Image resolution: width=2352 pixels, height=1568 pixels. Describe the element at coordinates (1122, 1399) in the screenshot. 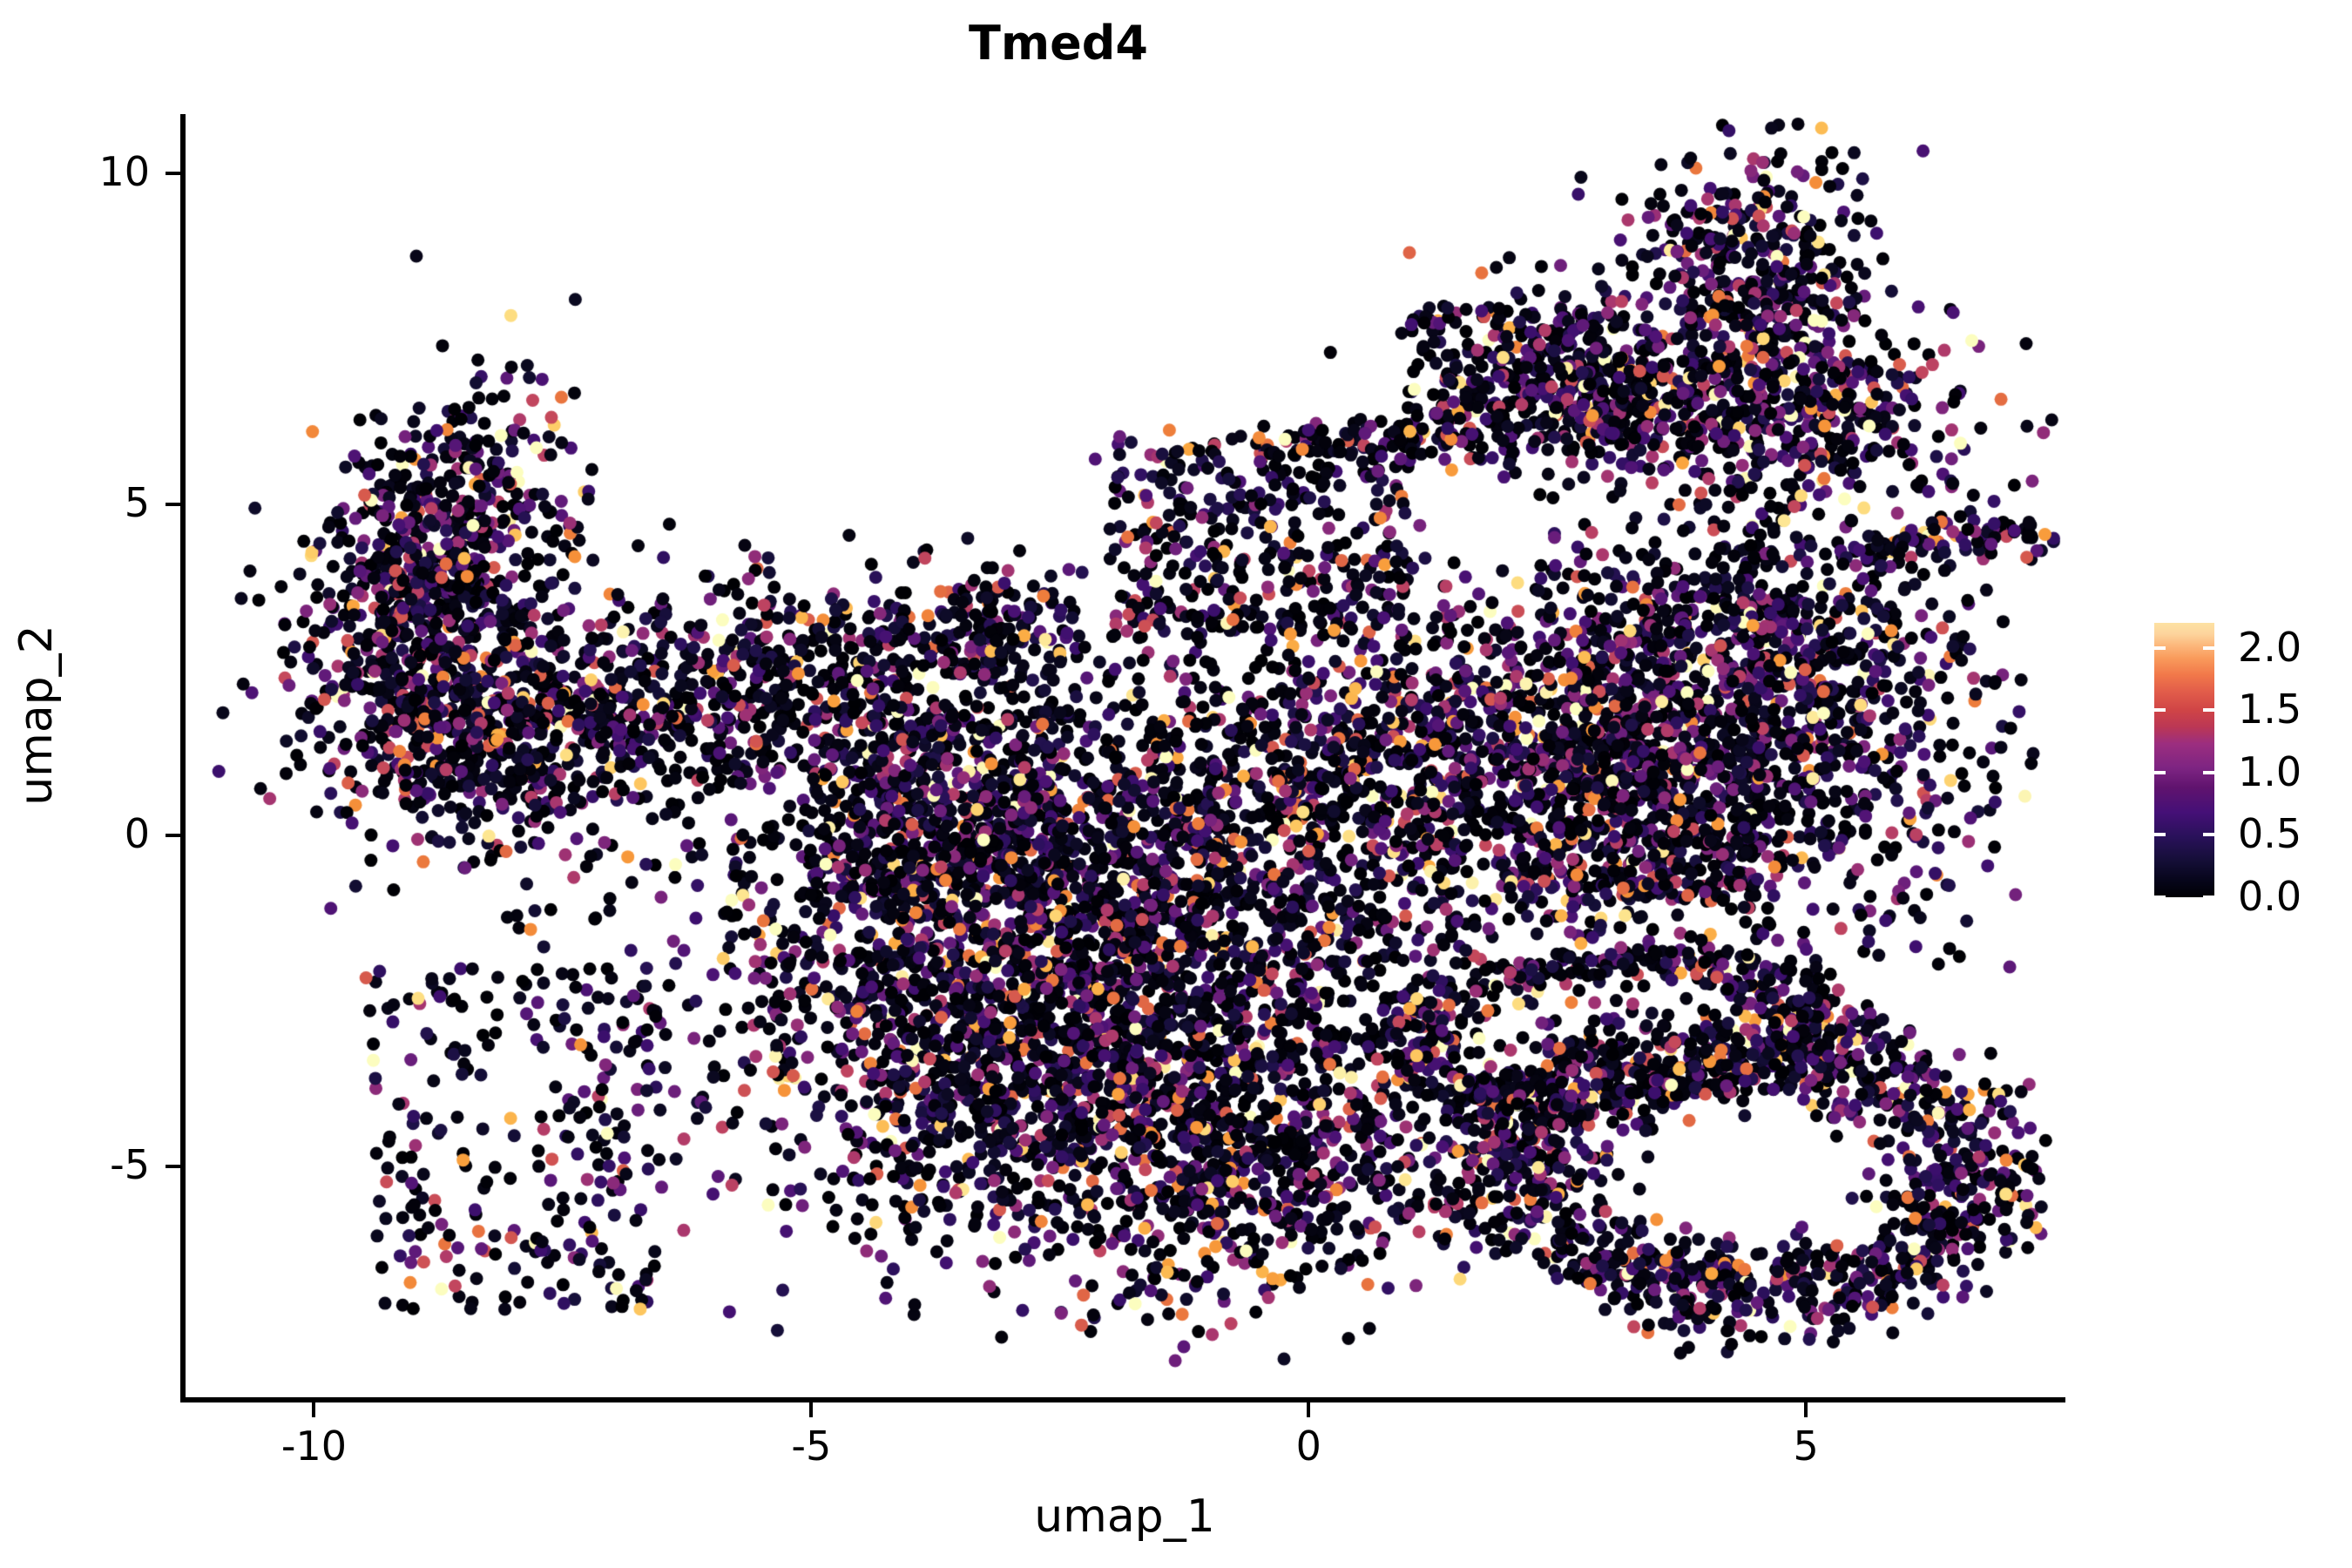

I see `x-axis-spine` at that location.